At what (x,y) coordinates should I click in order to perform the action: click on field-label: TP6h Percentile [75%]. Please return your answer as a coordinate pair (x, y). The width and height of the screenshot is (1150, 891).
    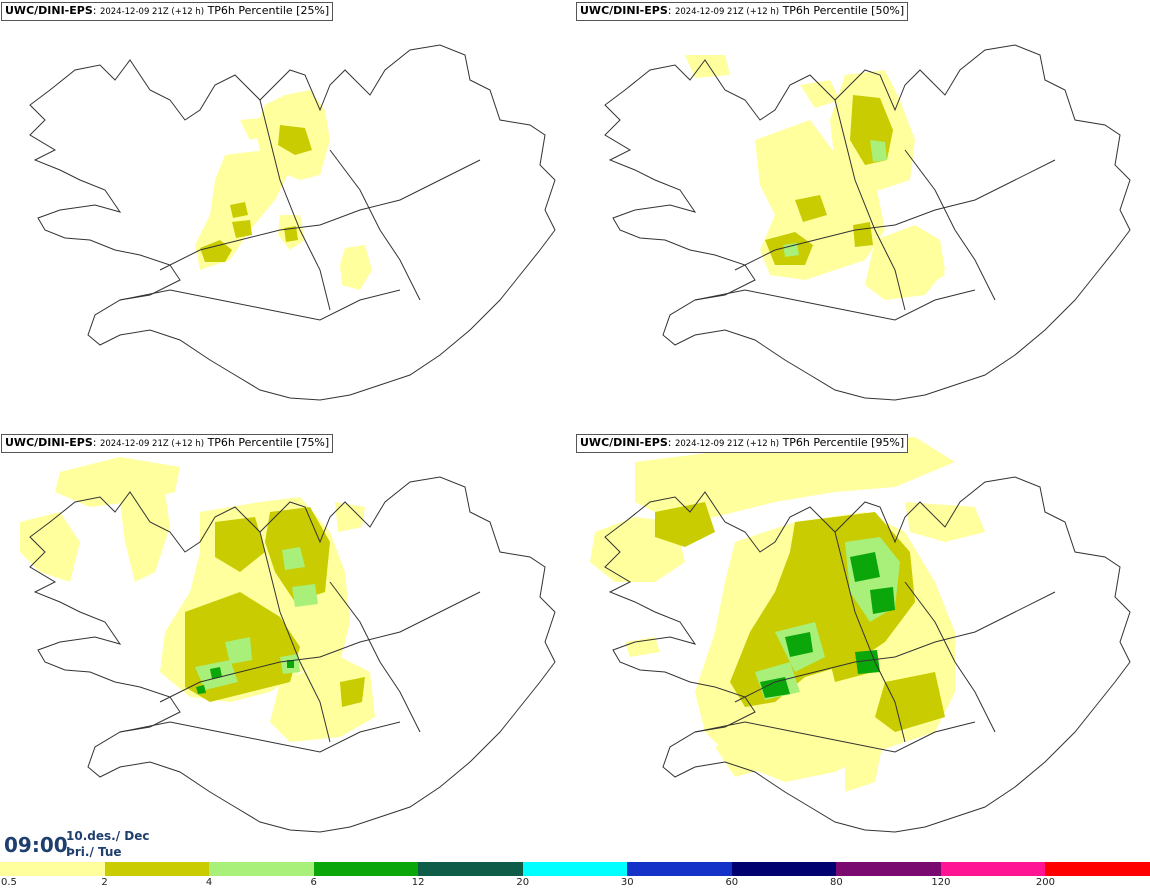
    Looking at the image, I should click on (268, 442).